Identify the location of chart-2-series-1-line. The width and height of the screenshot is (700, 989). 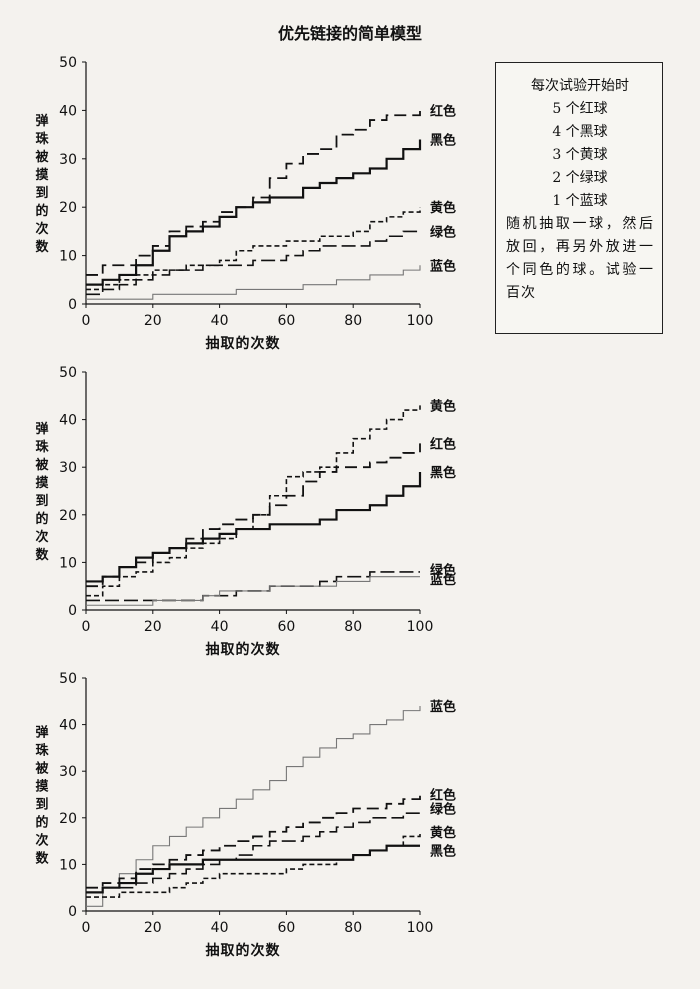
(253, 501).